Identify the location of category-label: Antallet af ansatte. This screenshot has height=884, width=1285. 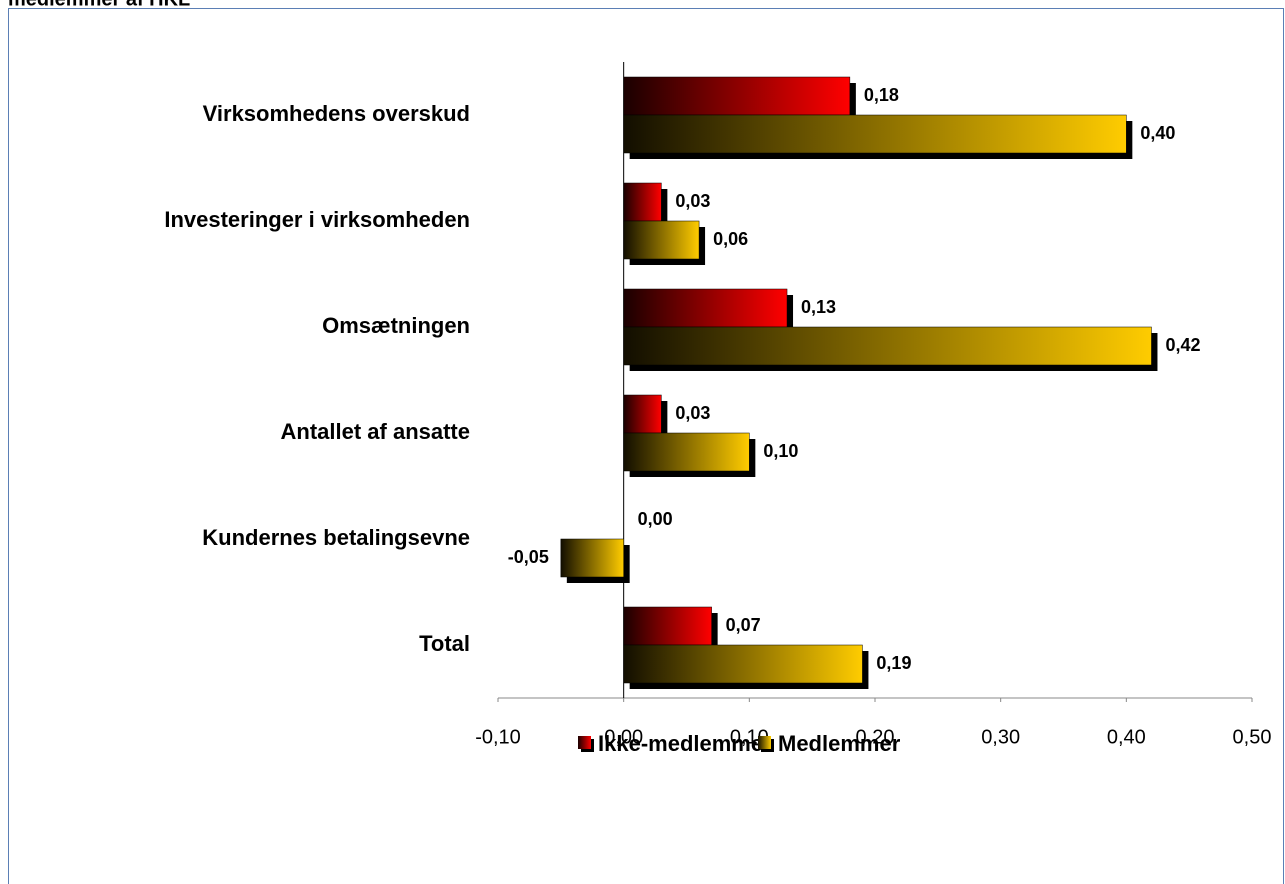
(376, 431).